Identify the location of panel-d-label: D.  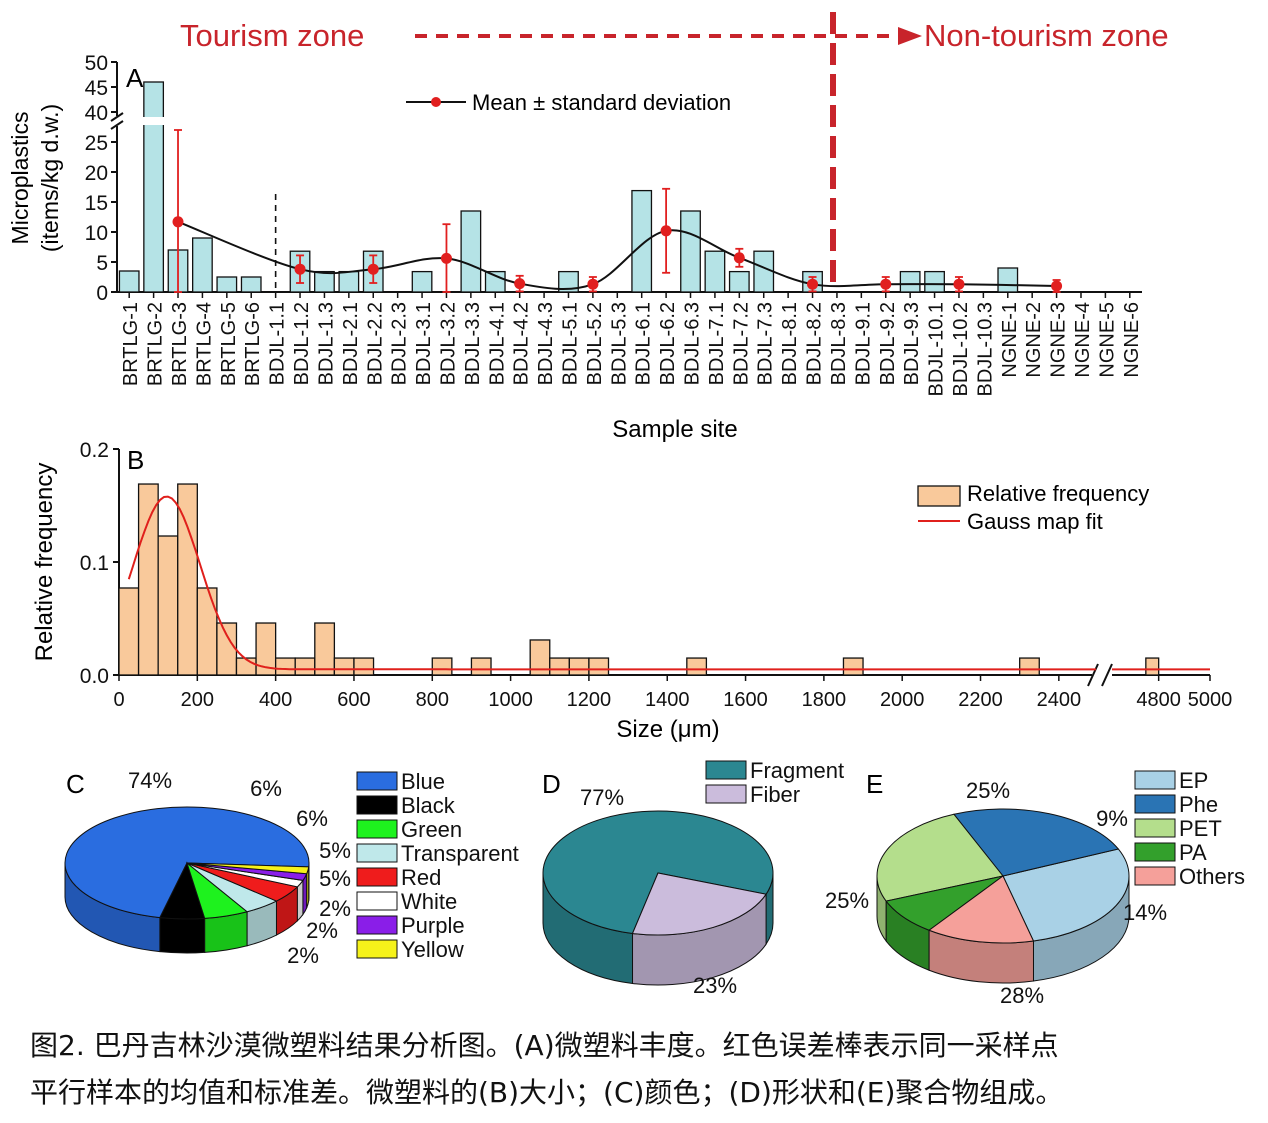
(551, 784).